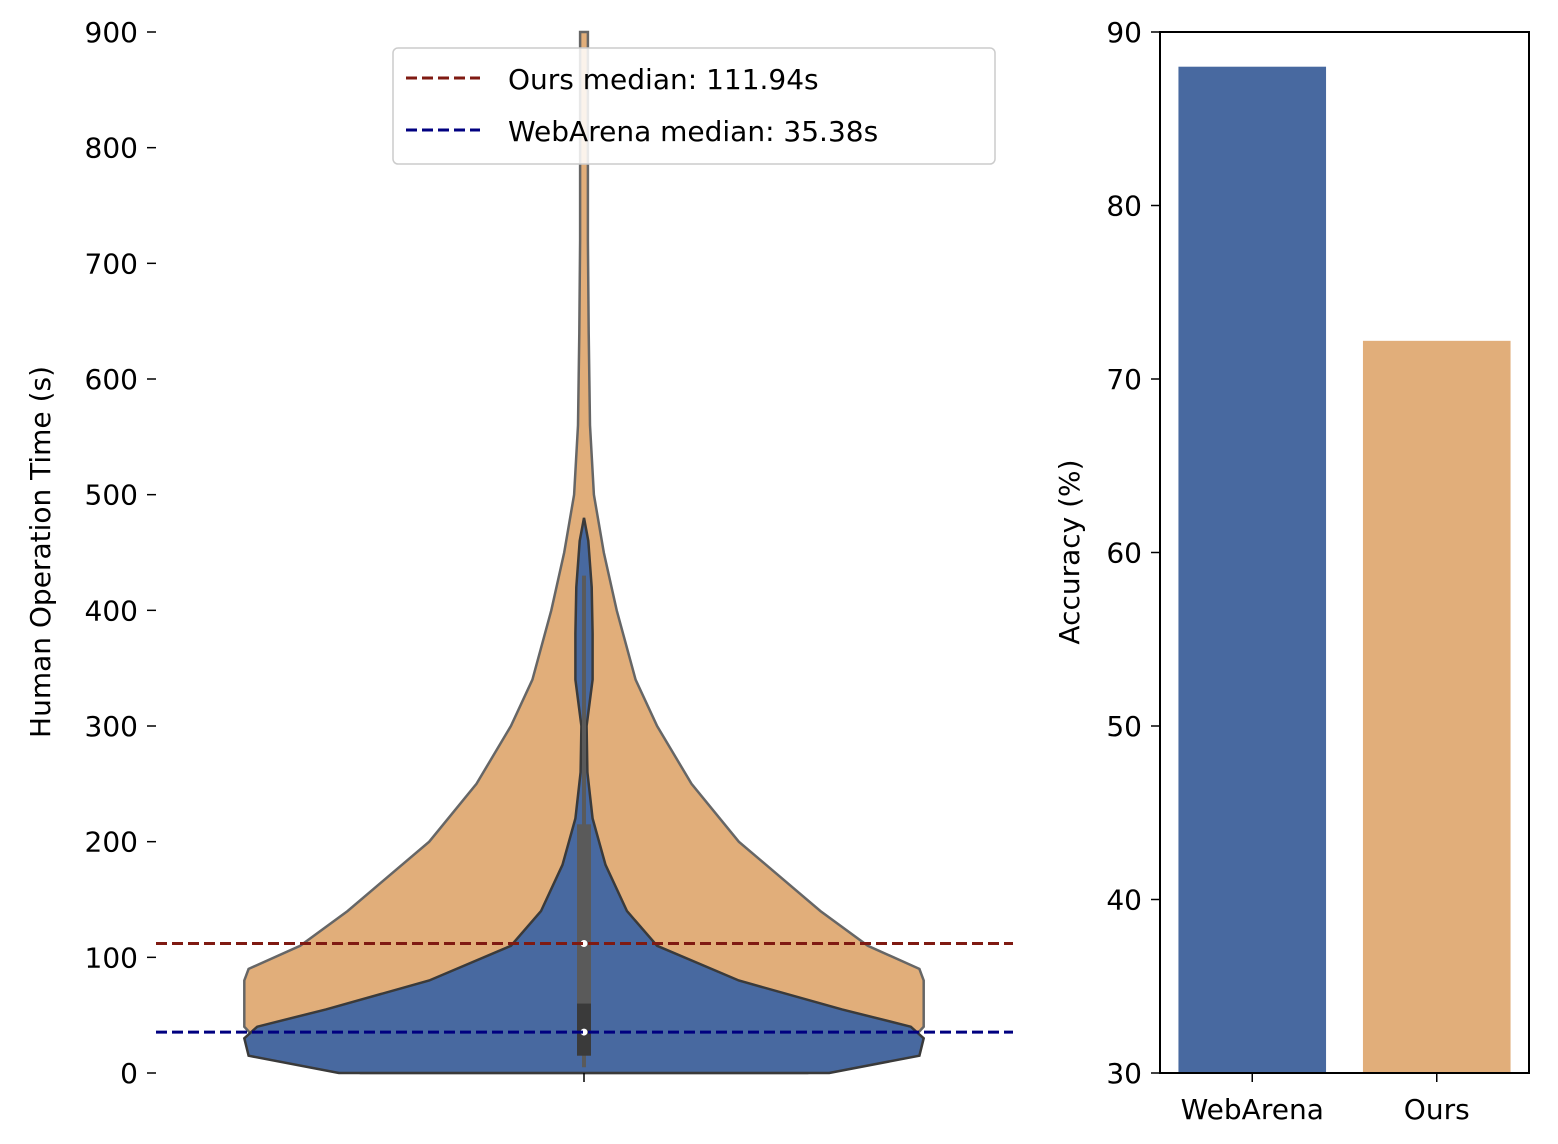 Image resolution: width=1558 pixels, height=1144 pixels. Describe the element at coordinates (111, 610) in the screenshot. I see `y-tick-label: 400` at that location.